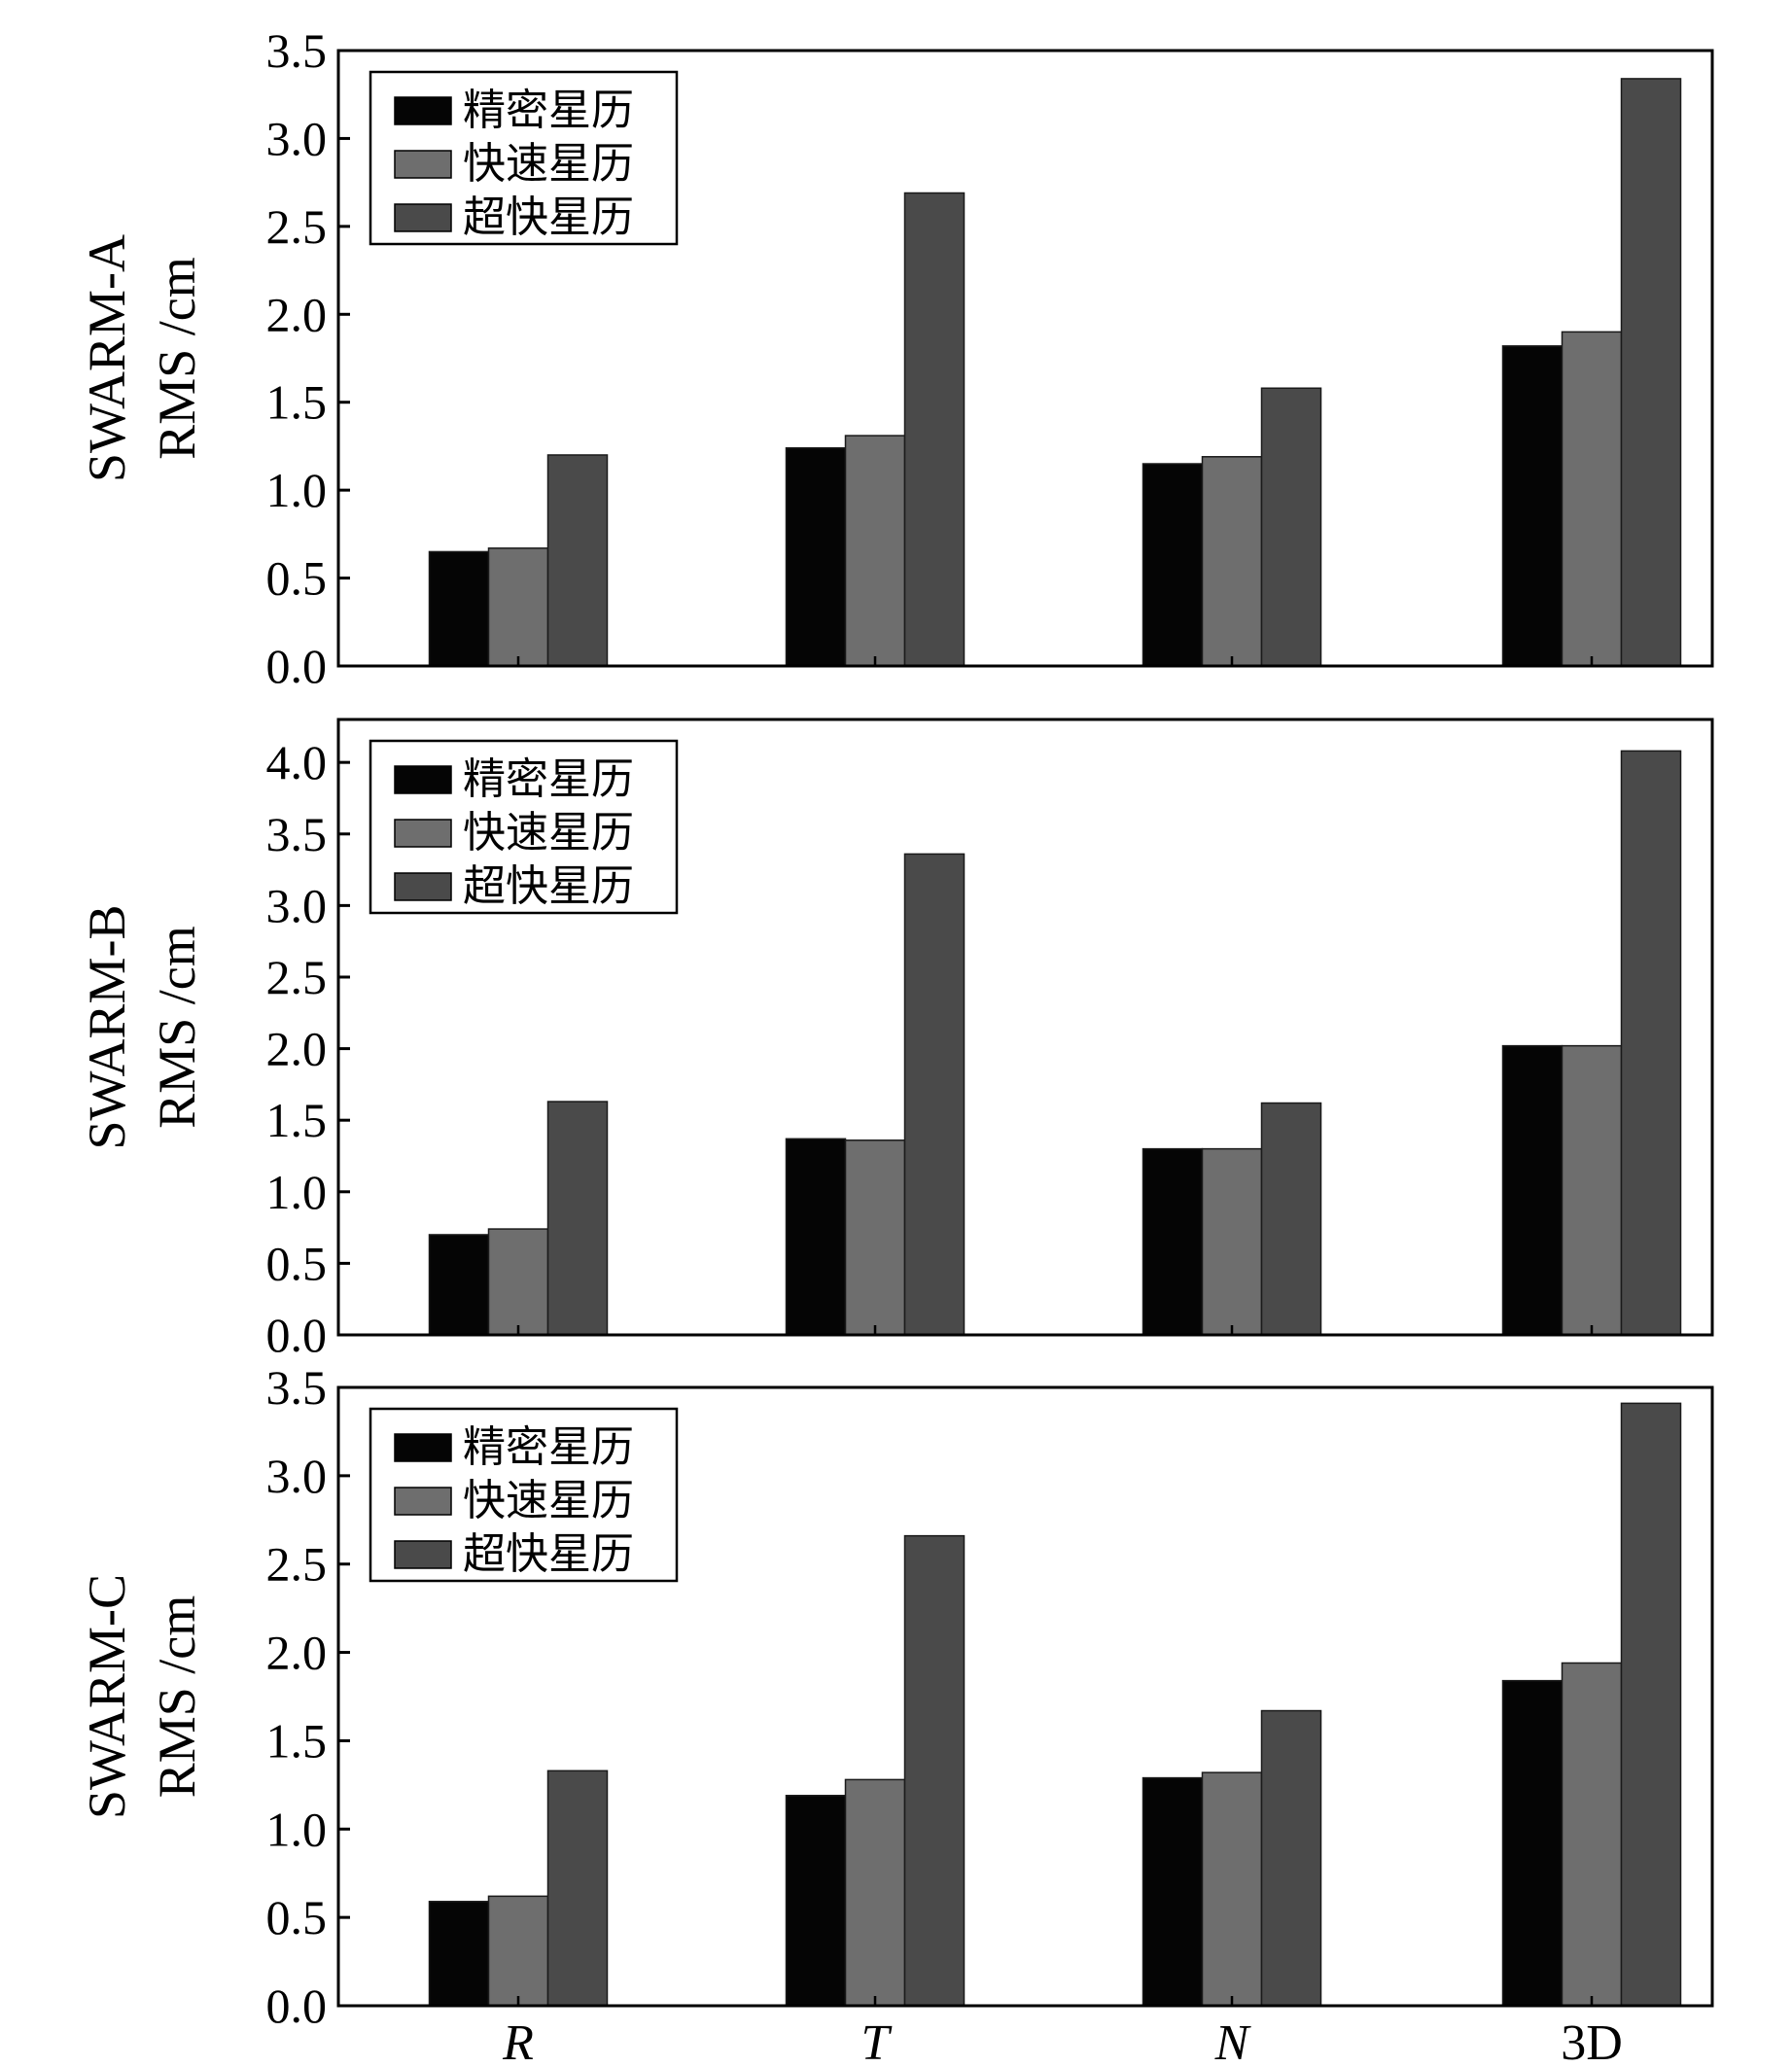 This screenshot has width=1792, height=2067. I want to click on y-axis-title-satellite: SWARM-B, so click(107, 1026).